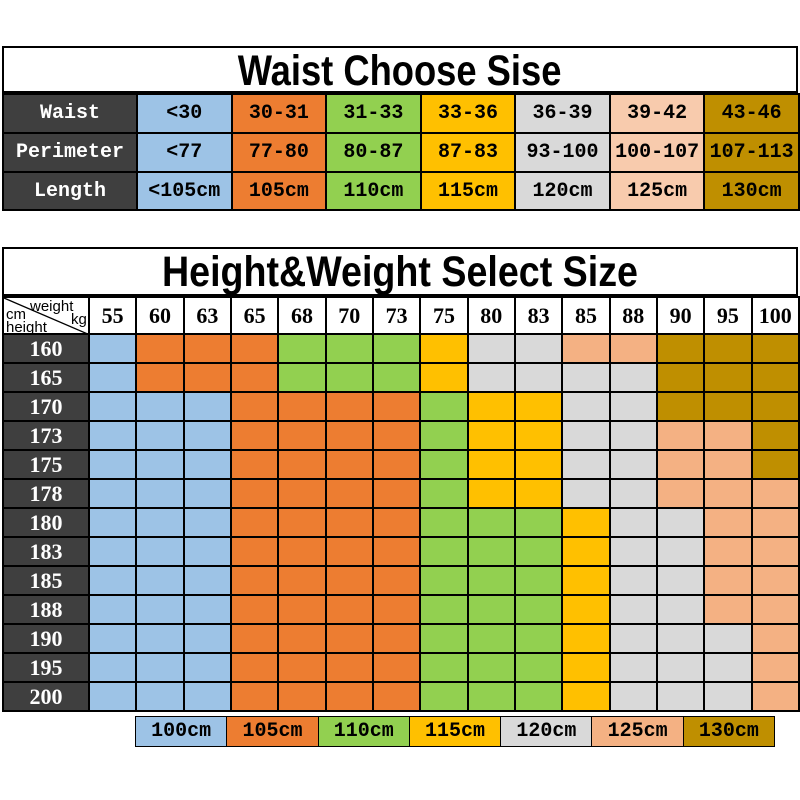 The width and height of the screenshot is (800, 800). I want to click on svg-text: weight, so click(51, 306).